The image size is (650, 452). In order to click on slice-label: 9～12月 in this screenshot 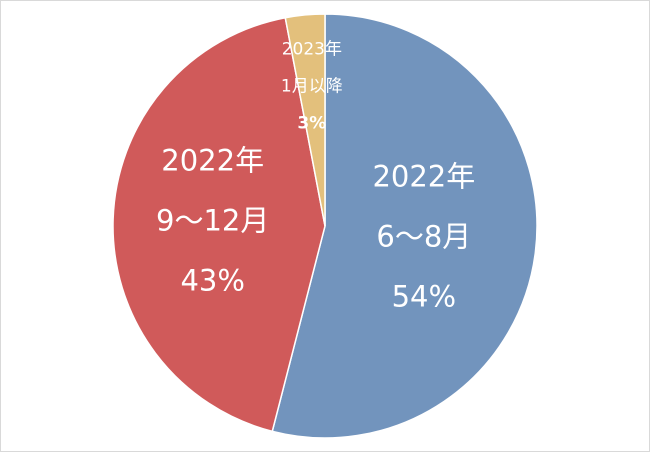, I will do `click(212, 220)`.